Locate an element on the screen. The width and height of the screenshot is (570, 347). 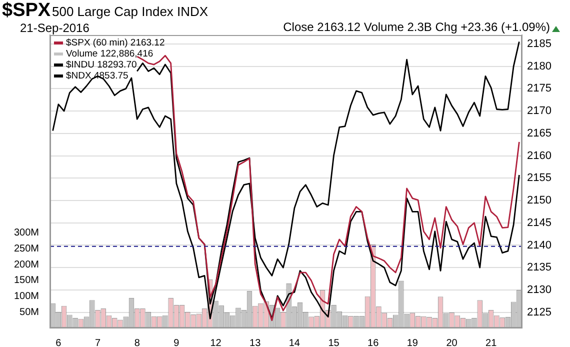
y-tick-label: 2150 is located at coordinates (539, 200).